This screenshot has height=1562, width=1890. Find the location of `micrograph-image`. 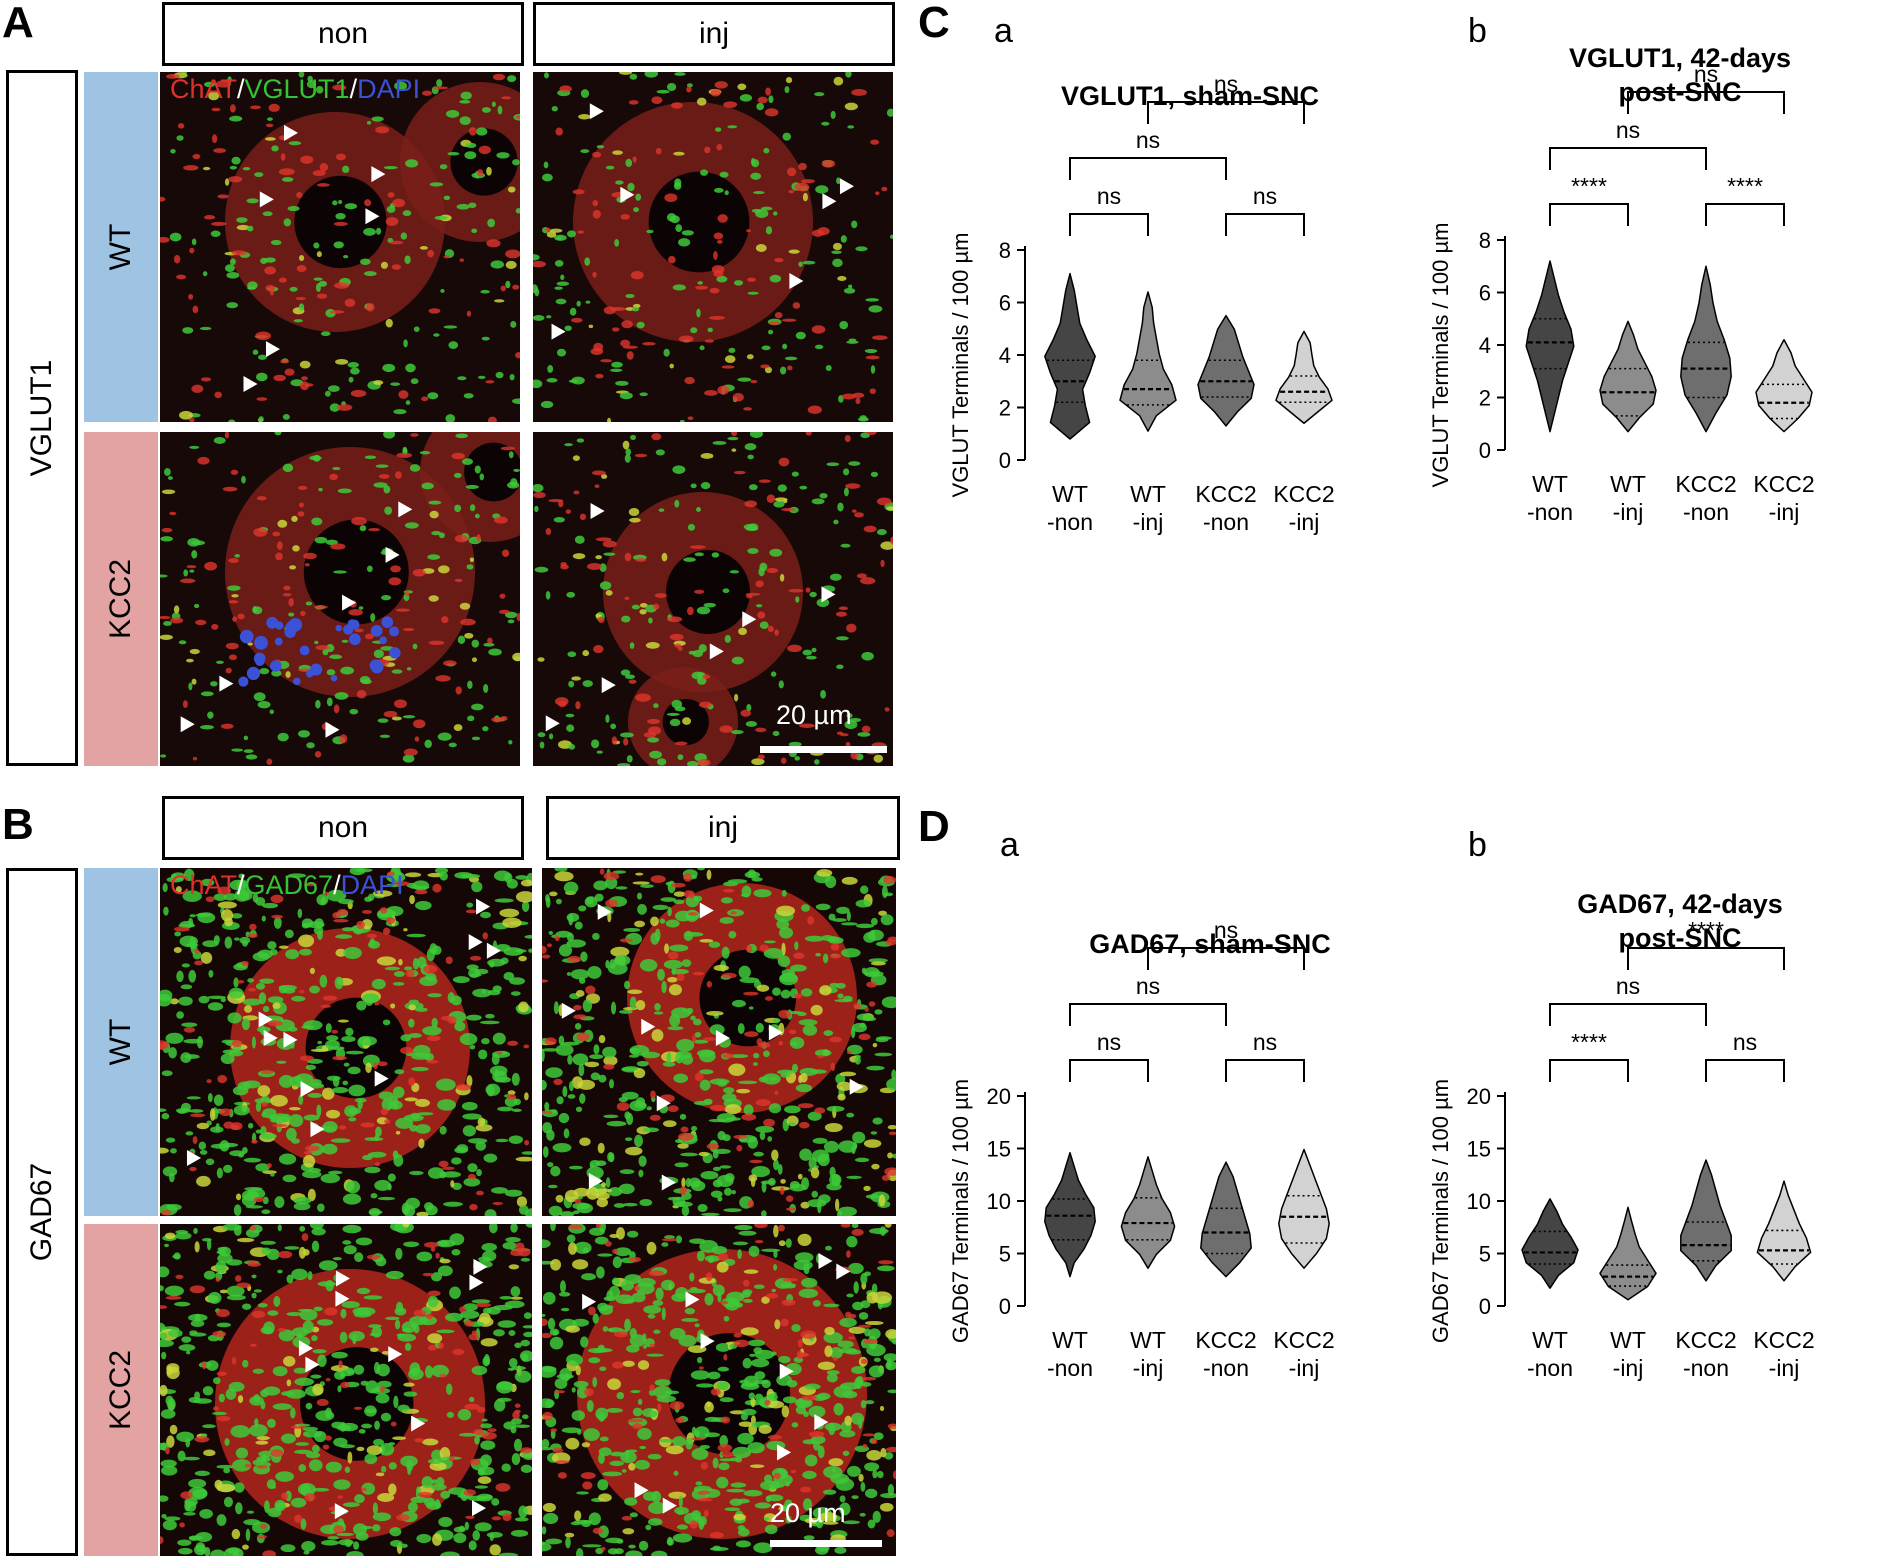

micrograph-image is located at coordinates (340, 599).